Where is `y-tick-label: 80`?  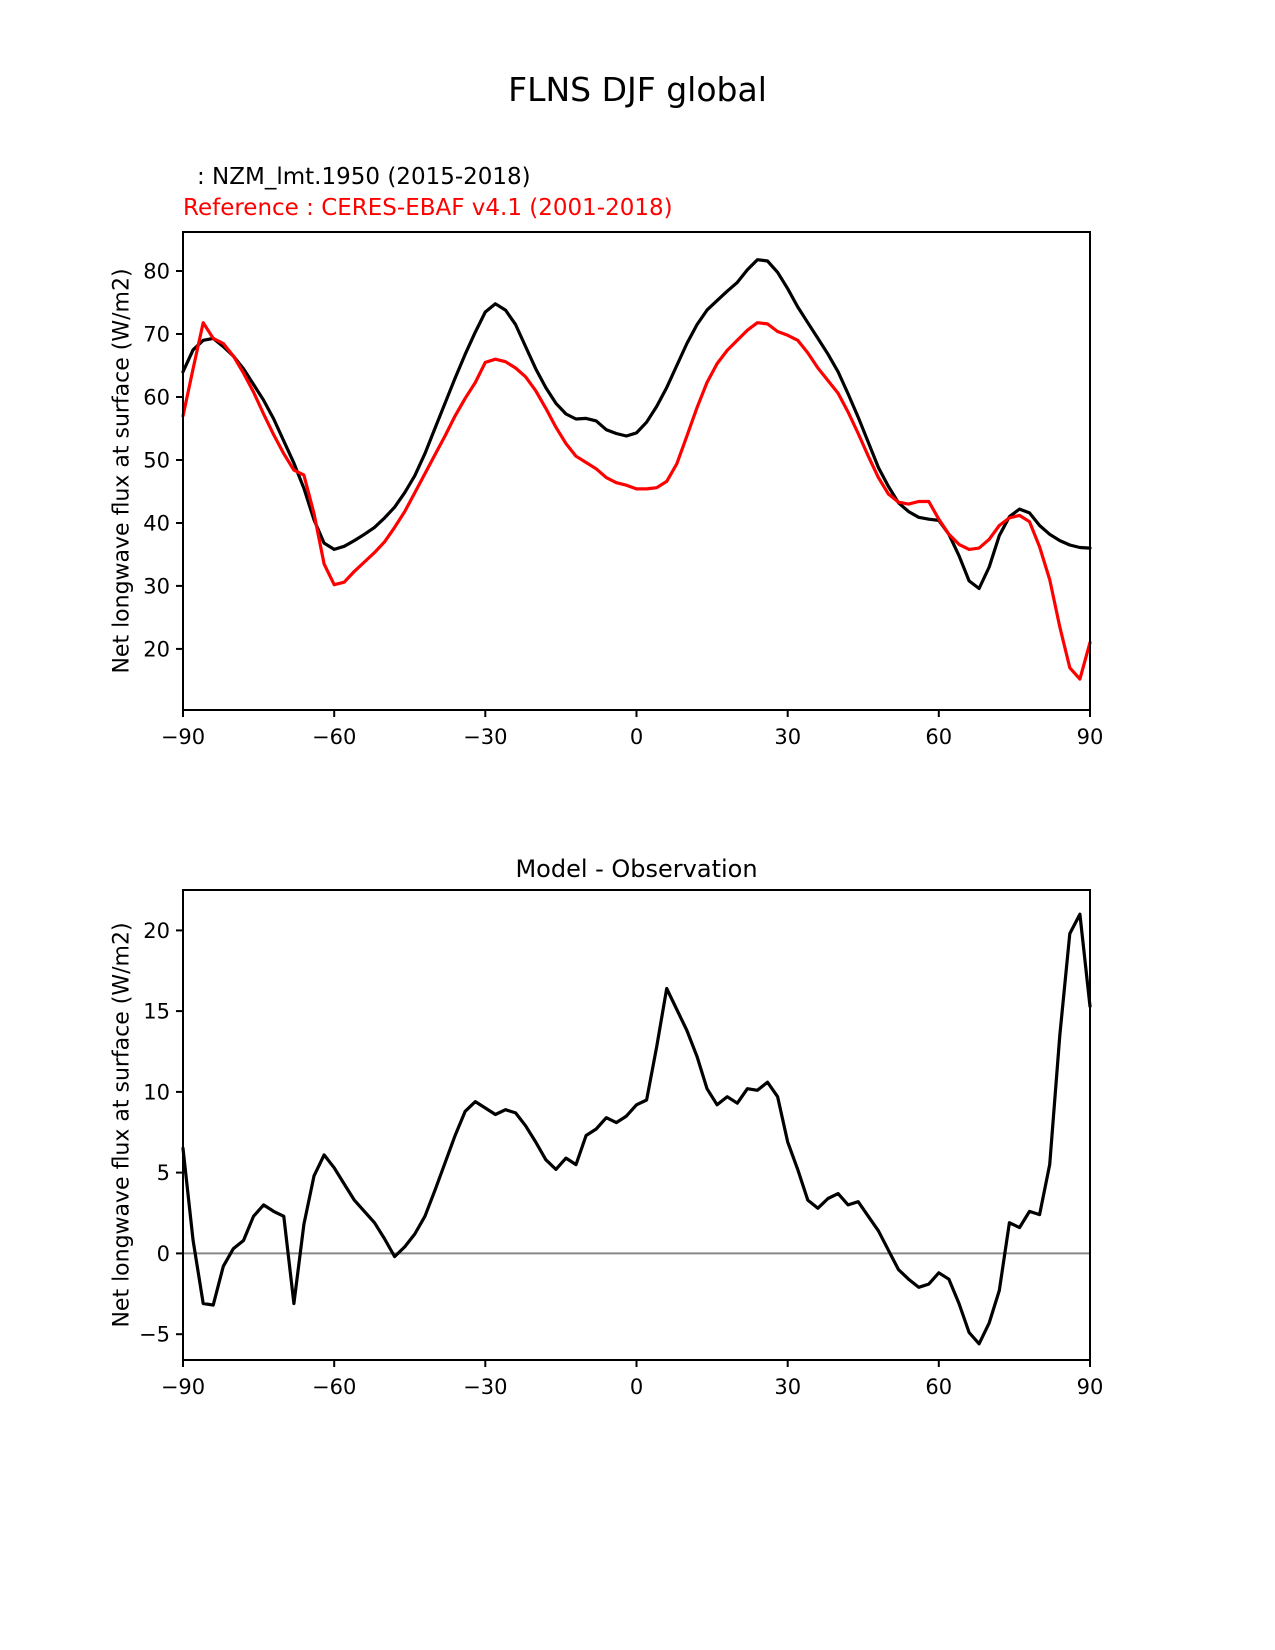
y-tick-label: 80 is located at coordinates (156, 272).